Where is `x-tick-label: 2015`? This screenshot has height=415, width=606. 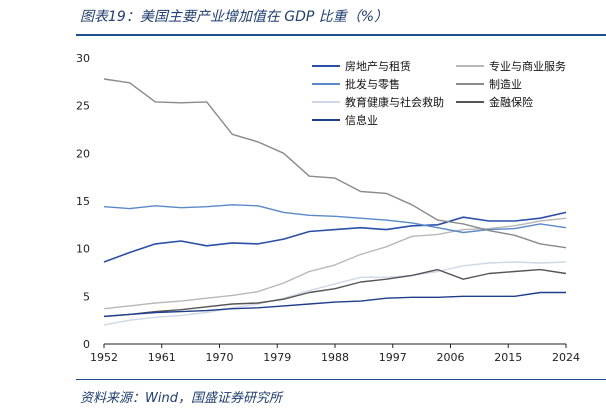
x-tick-label: 2015 is located at coordinates (508, 357).